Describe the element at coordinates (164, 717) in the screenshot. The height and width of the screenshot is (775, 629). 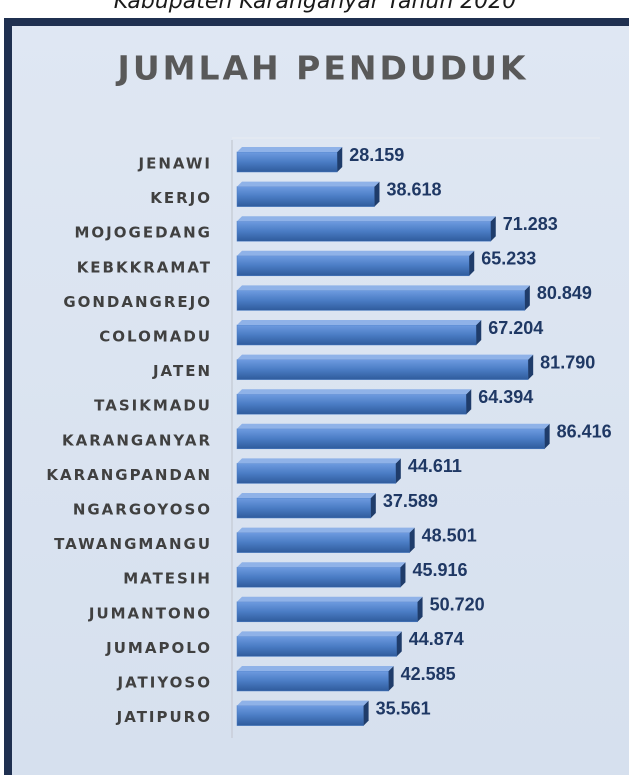
I see `category-label: JATIPURO` at that location.